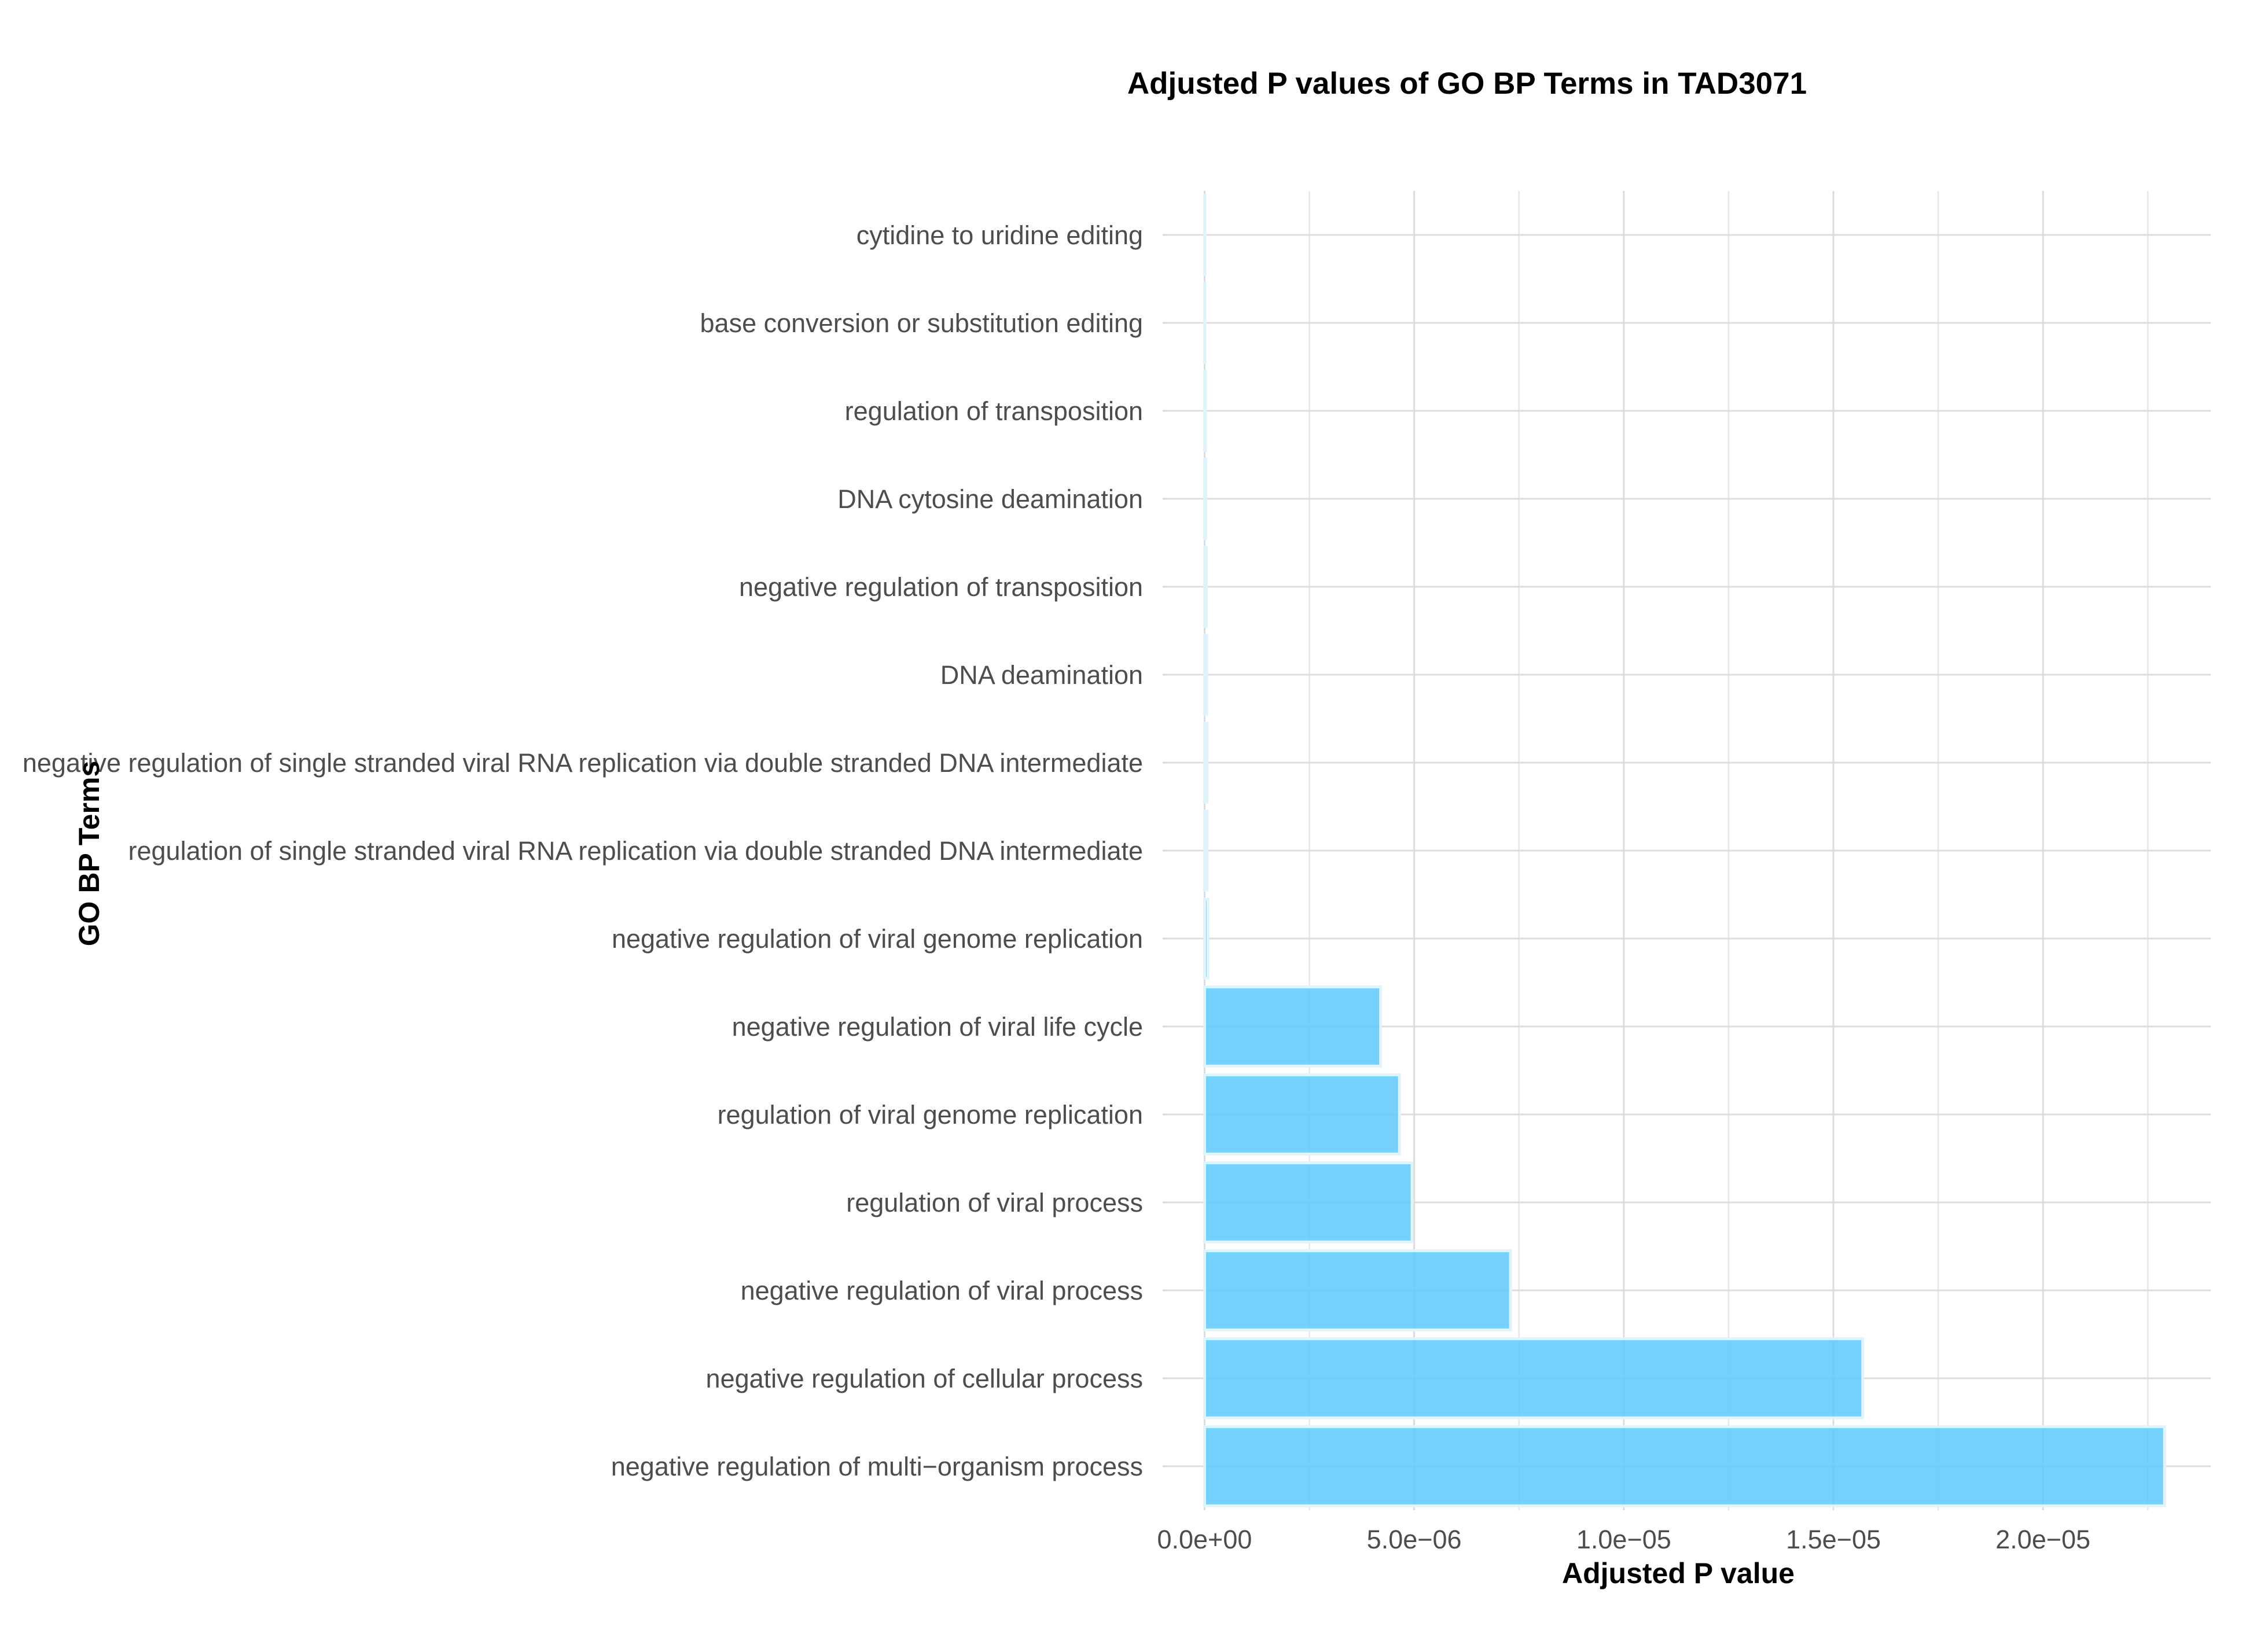 The image size is (2257, 1652). What do you see at coordinates (990, 499) in the screenshot?
I see `category-label: DNA cytosine deamination` at bounding box center [990, 499].